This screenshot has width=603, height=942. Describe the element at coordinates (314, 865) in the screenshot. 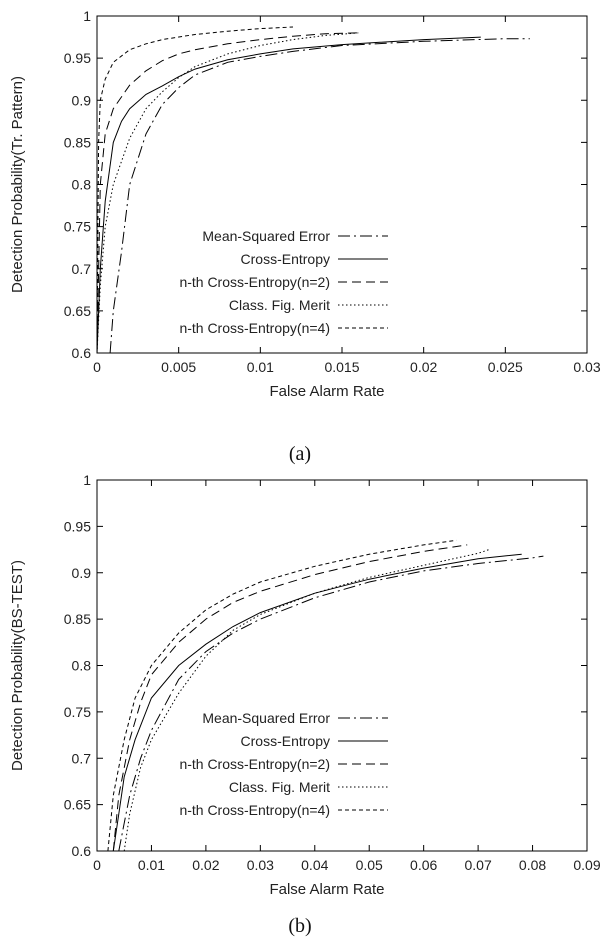

I see `x-tick-label: 0.04` at that location.